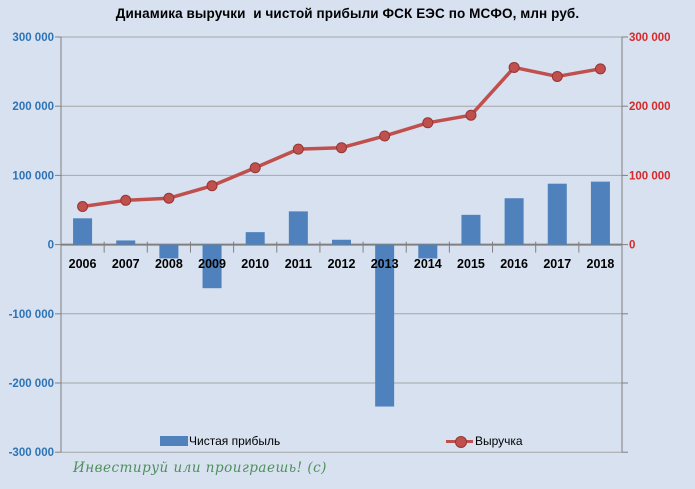  Describe the element at coordinates (601, 264) in the screenshot. I see `x-axis-label-2018: 2018` at that location.